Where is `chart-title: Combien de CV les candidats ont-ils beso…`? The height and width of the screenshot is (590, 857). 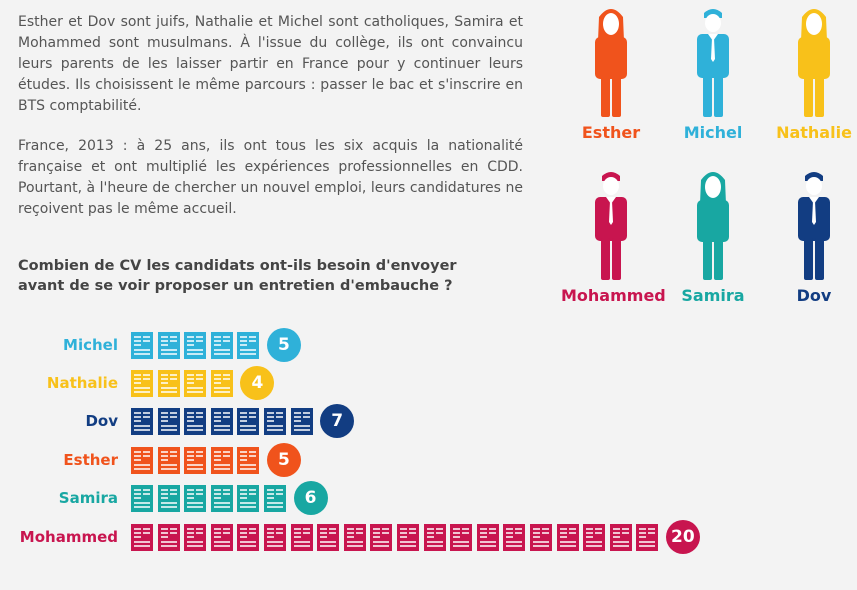 chart-title: Combien de CV les candidats ont-ils beso… is located at coordinates (237, 276).